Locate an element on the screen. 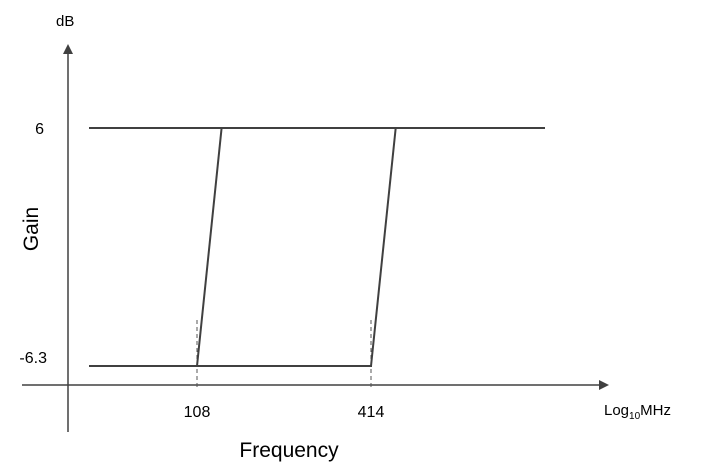  x-tick-414: 414 is located at coordinates (371, 412).